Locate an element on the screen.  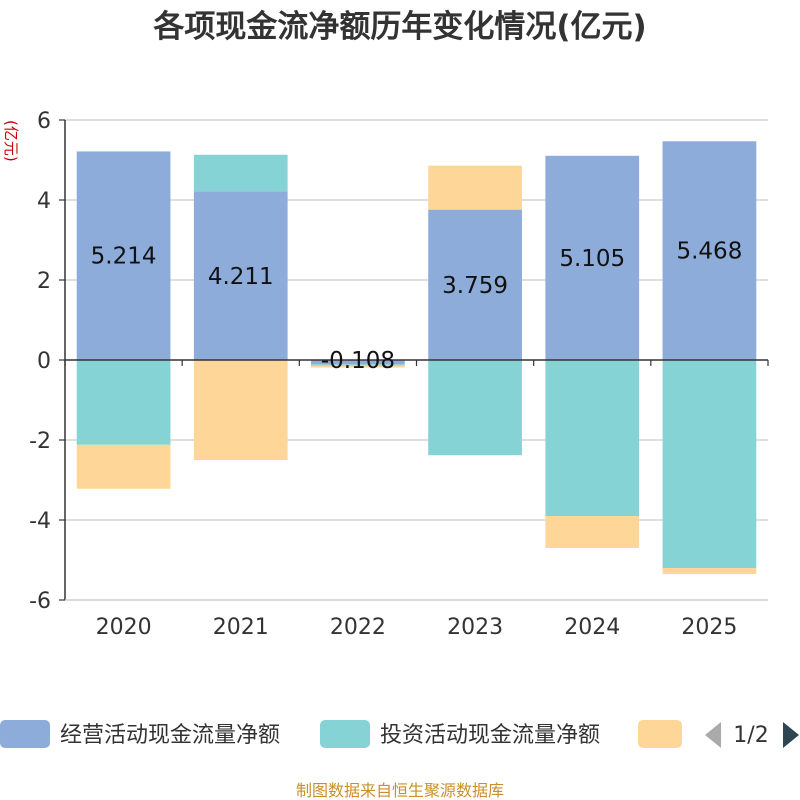
bar-operating-2024 is located at coordinates (592, 257).